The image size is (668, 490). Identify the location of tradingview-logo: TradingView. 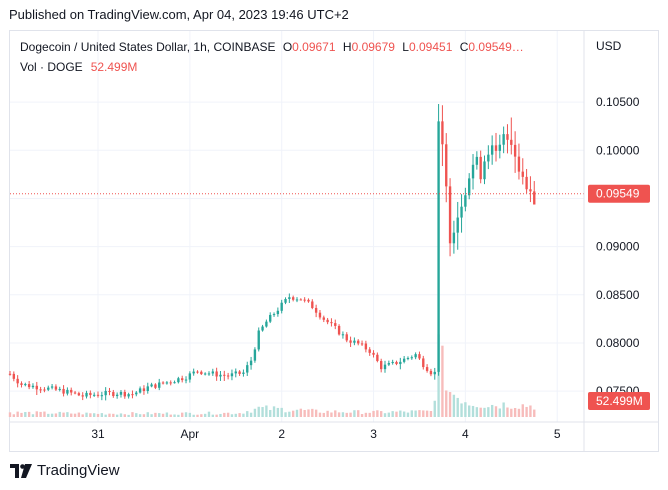
(65, 470).